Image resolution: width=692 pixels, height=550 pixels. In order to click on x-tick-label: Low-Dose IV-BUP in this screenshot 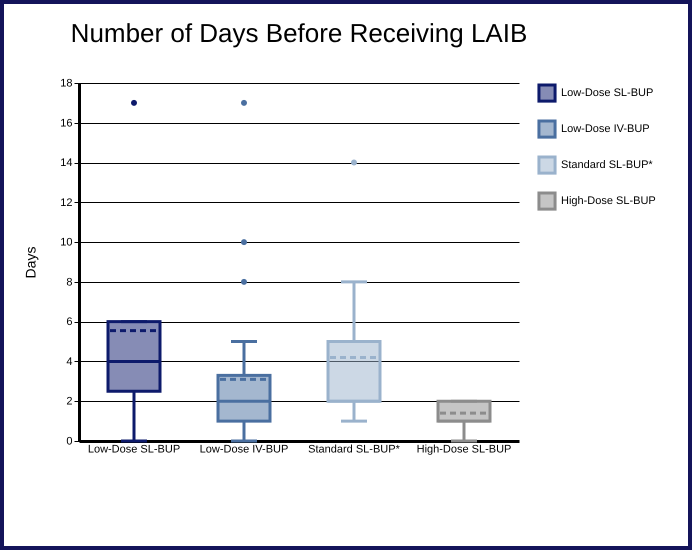, I will do `click(244, 450)`.